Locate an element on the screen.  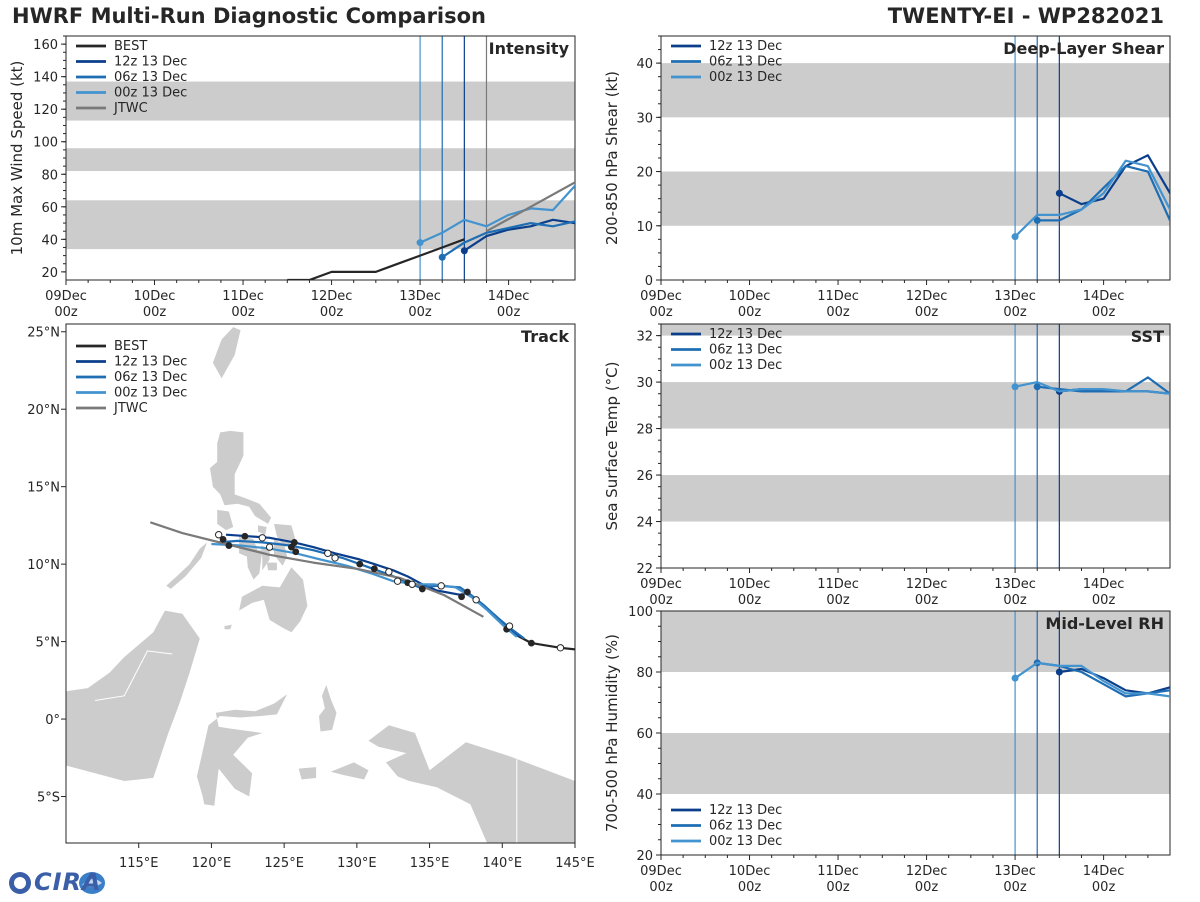
x-tick-label-date: 11Dec is located at coordinates (838, 296).